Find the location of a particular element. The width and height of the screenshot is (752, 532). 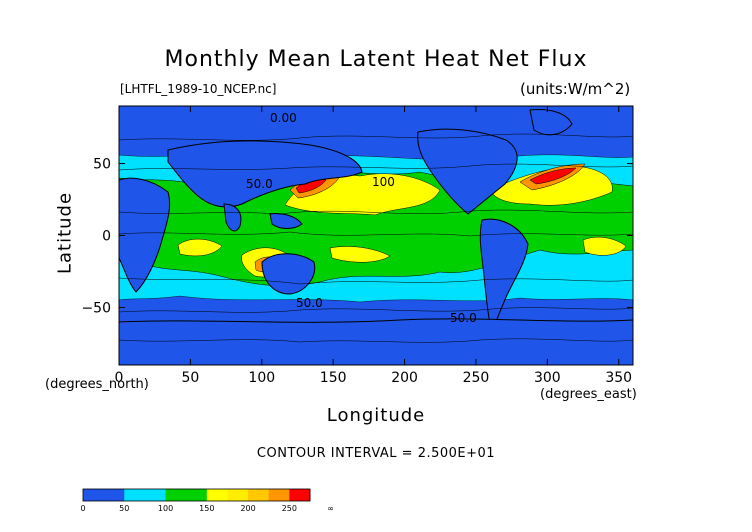

colorbar: 0 50 100 150 200 250 ∞ is located at coordinates (207, 500).